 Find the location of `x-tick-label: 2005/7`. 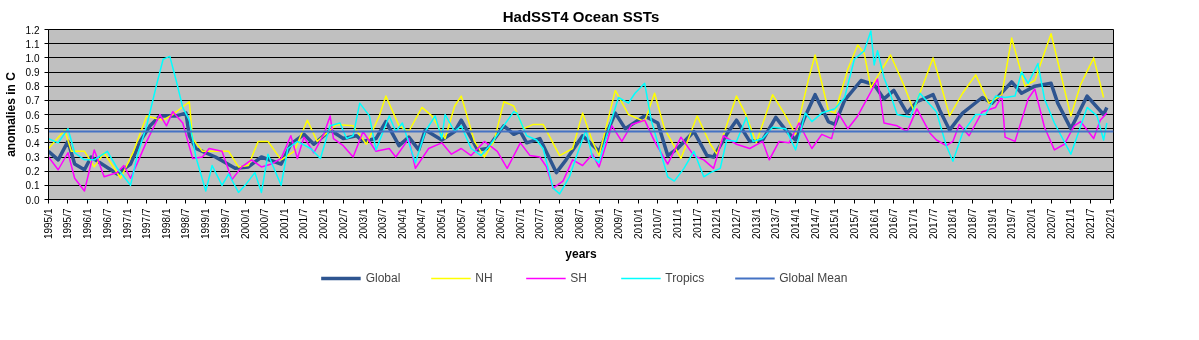

x-tick-label: 2005/7 is located at coordinates (461, 224).